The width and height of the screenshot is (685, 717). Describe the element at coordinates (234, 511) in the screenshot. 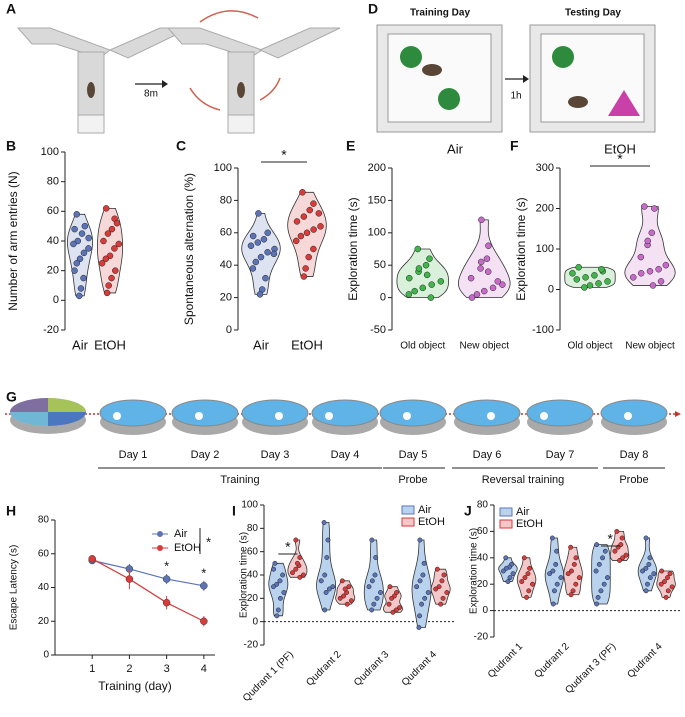

I see `panel-label: I` at that location.